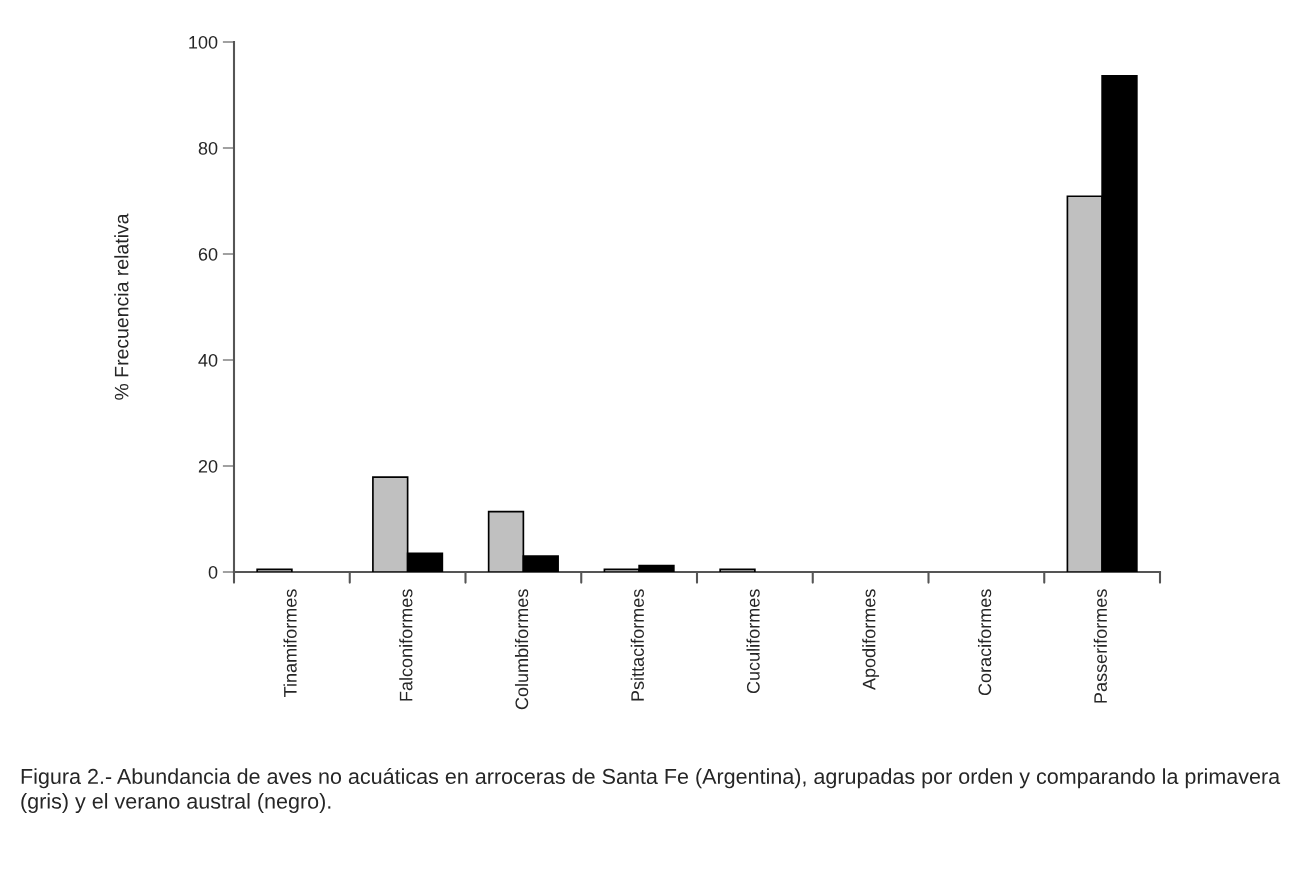 This screenshot has height=869, width=1306. Describe the element at coordinates (651, 791) in the screenshot. I see `text: Figura 2.- Abundancia de aves no acuáticas en arroceras de Santa Fe (Argentina), agrupadas por orden y comparando la primavera (gris) y el verano austral (negro).` at that location.